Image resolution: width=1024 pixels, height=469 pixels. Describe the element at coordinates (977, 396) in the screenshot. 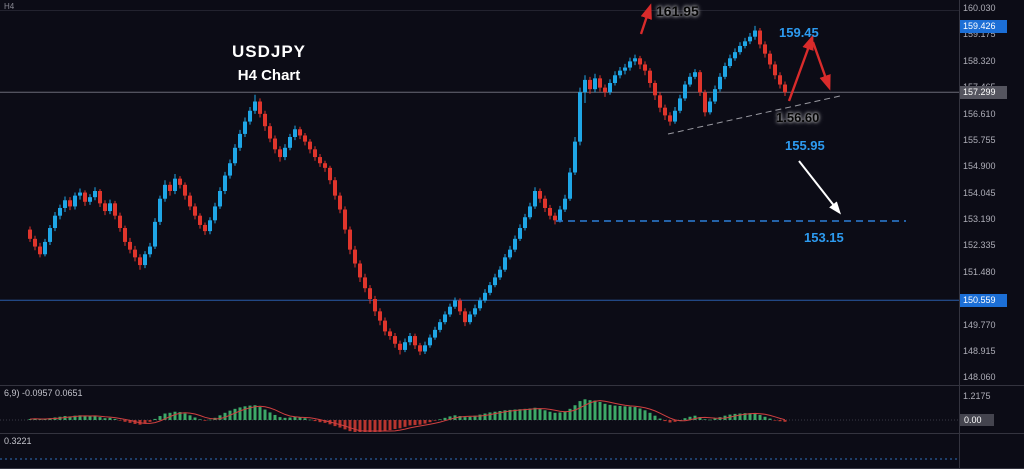

I see `macd-axis-max-label: 1.2175` at that location.